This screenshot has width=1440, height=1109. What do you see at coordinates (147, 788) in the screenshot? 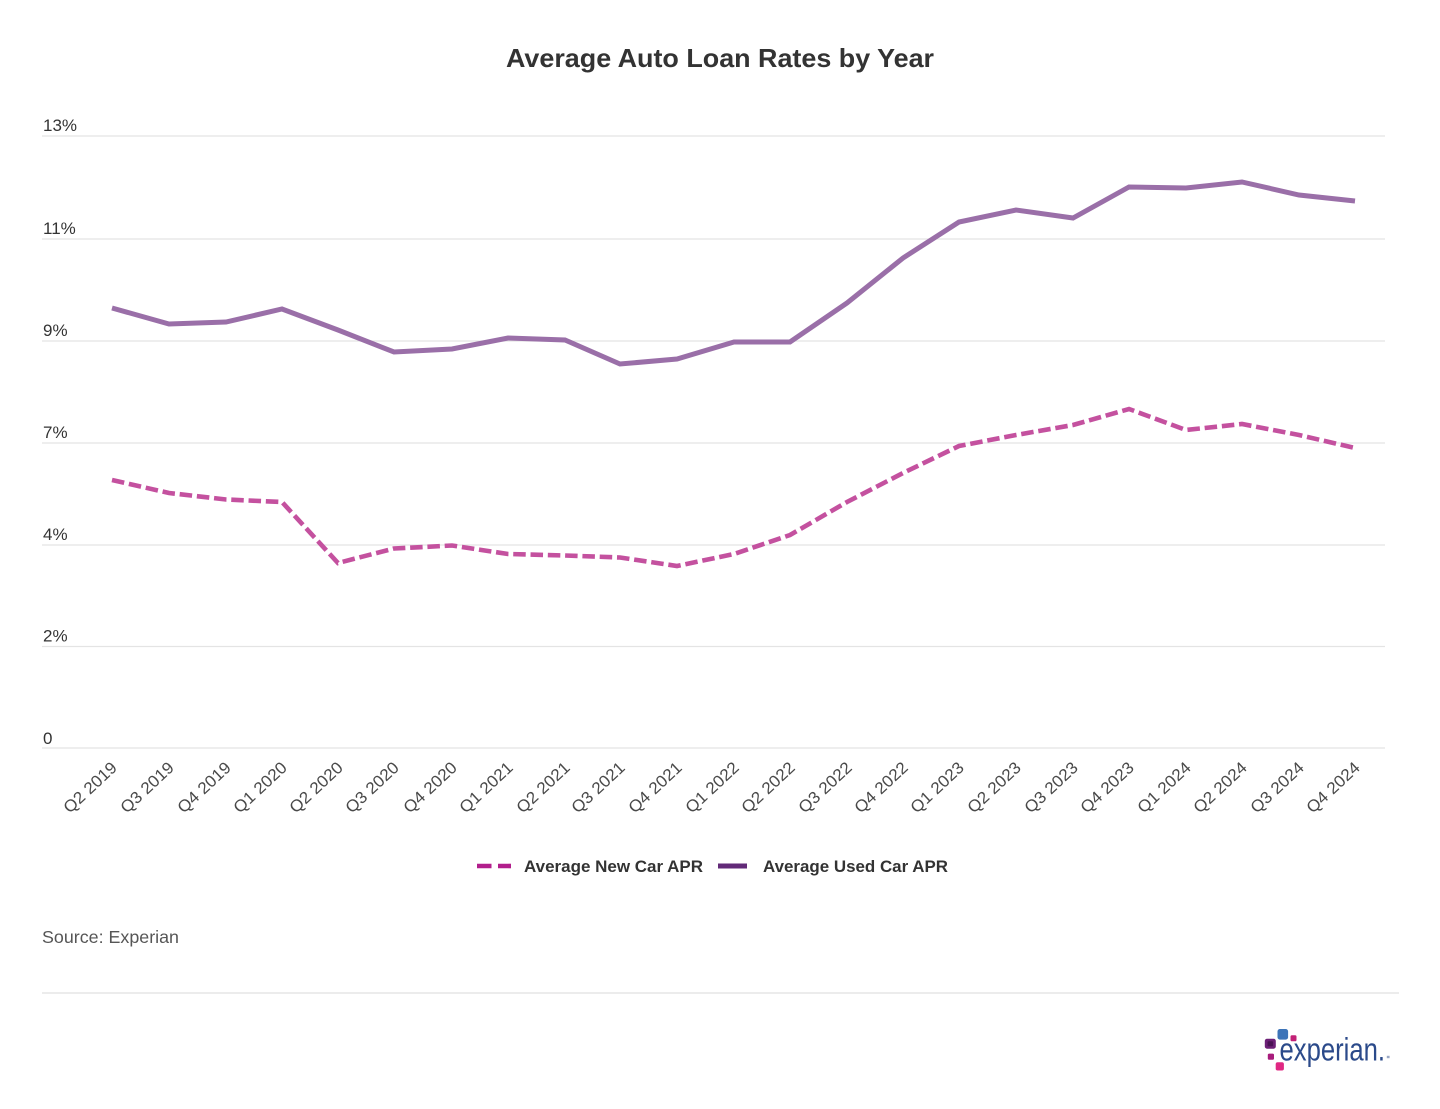
I see `svg-text: Q3 2019` at bounding box center [147, 788].